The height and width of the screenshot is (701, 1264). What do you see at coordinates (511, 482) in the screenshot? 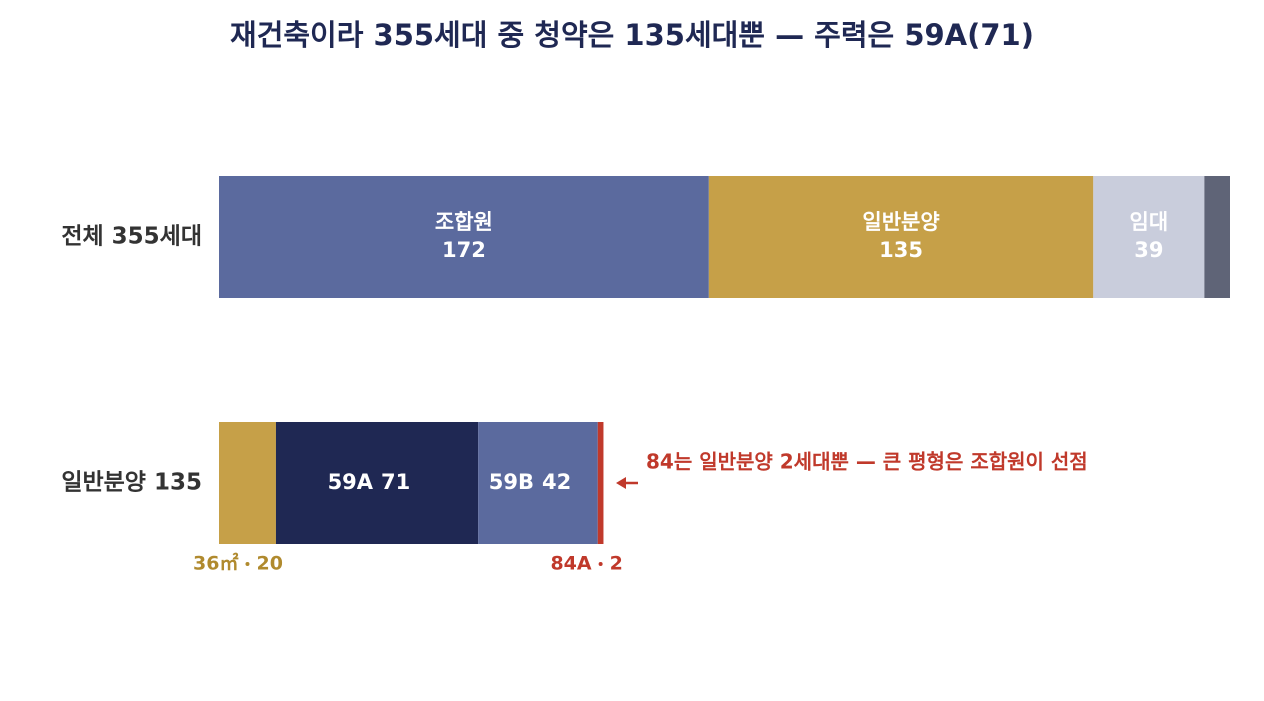
I see `segment-name: 59B` at bounding box center [511, 482].